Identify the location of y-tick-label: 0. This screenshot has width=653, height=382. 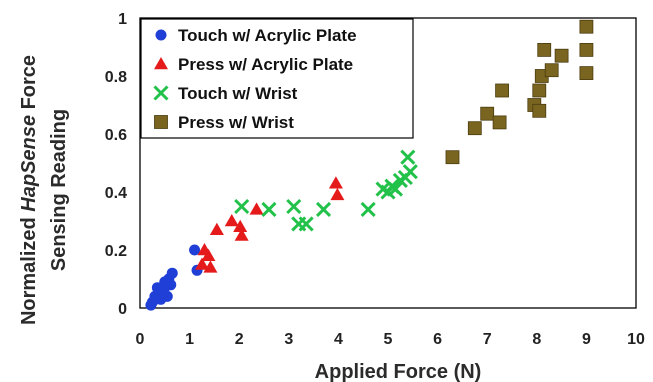
(122, 309).